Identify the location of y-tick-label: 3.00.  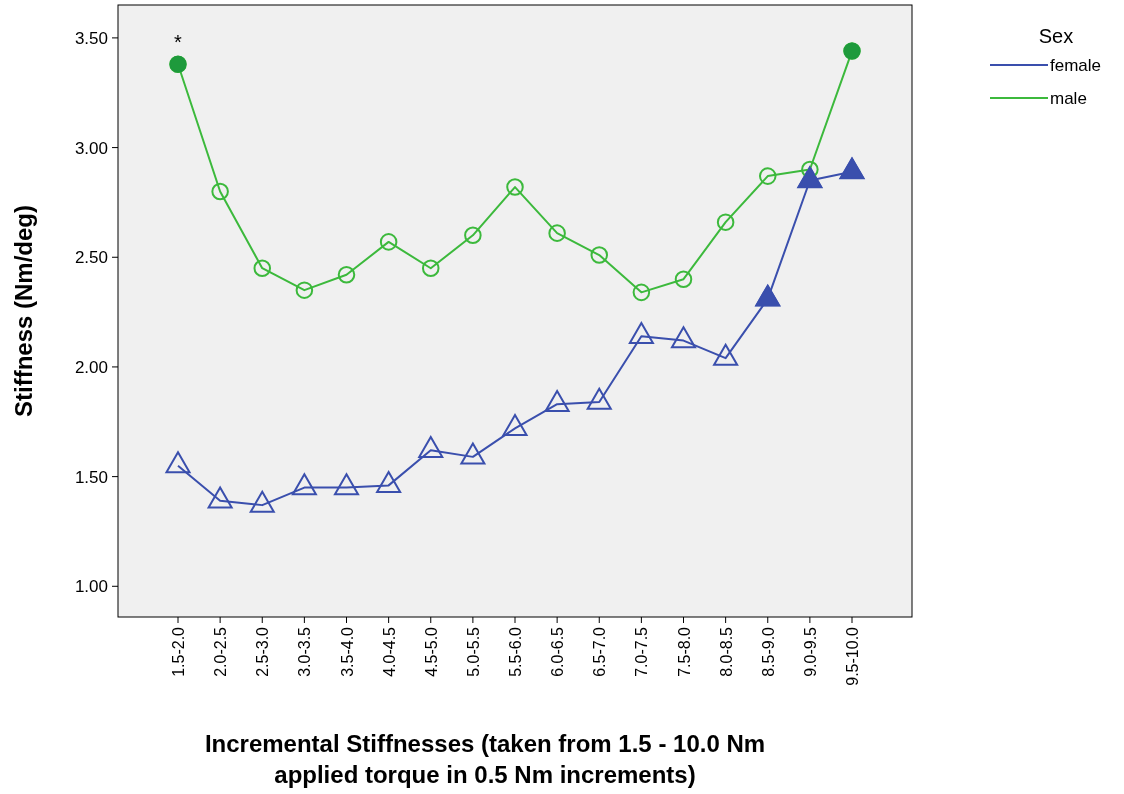
(91, 148).